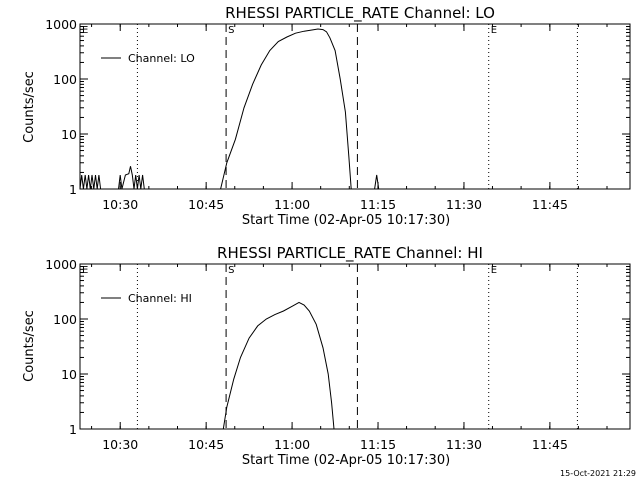 The image size is (640, 480). I want to click on x-axis-label-lo: Start Time (02-Apr-05 10:17:30), so click(346, 220).